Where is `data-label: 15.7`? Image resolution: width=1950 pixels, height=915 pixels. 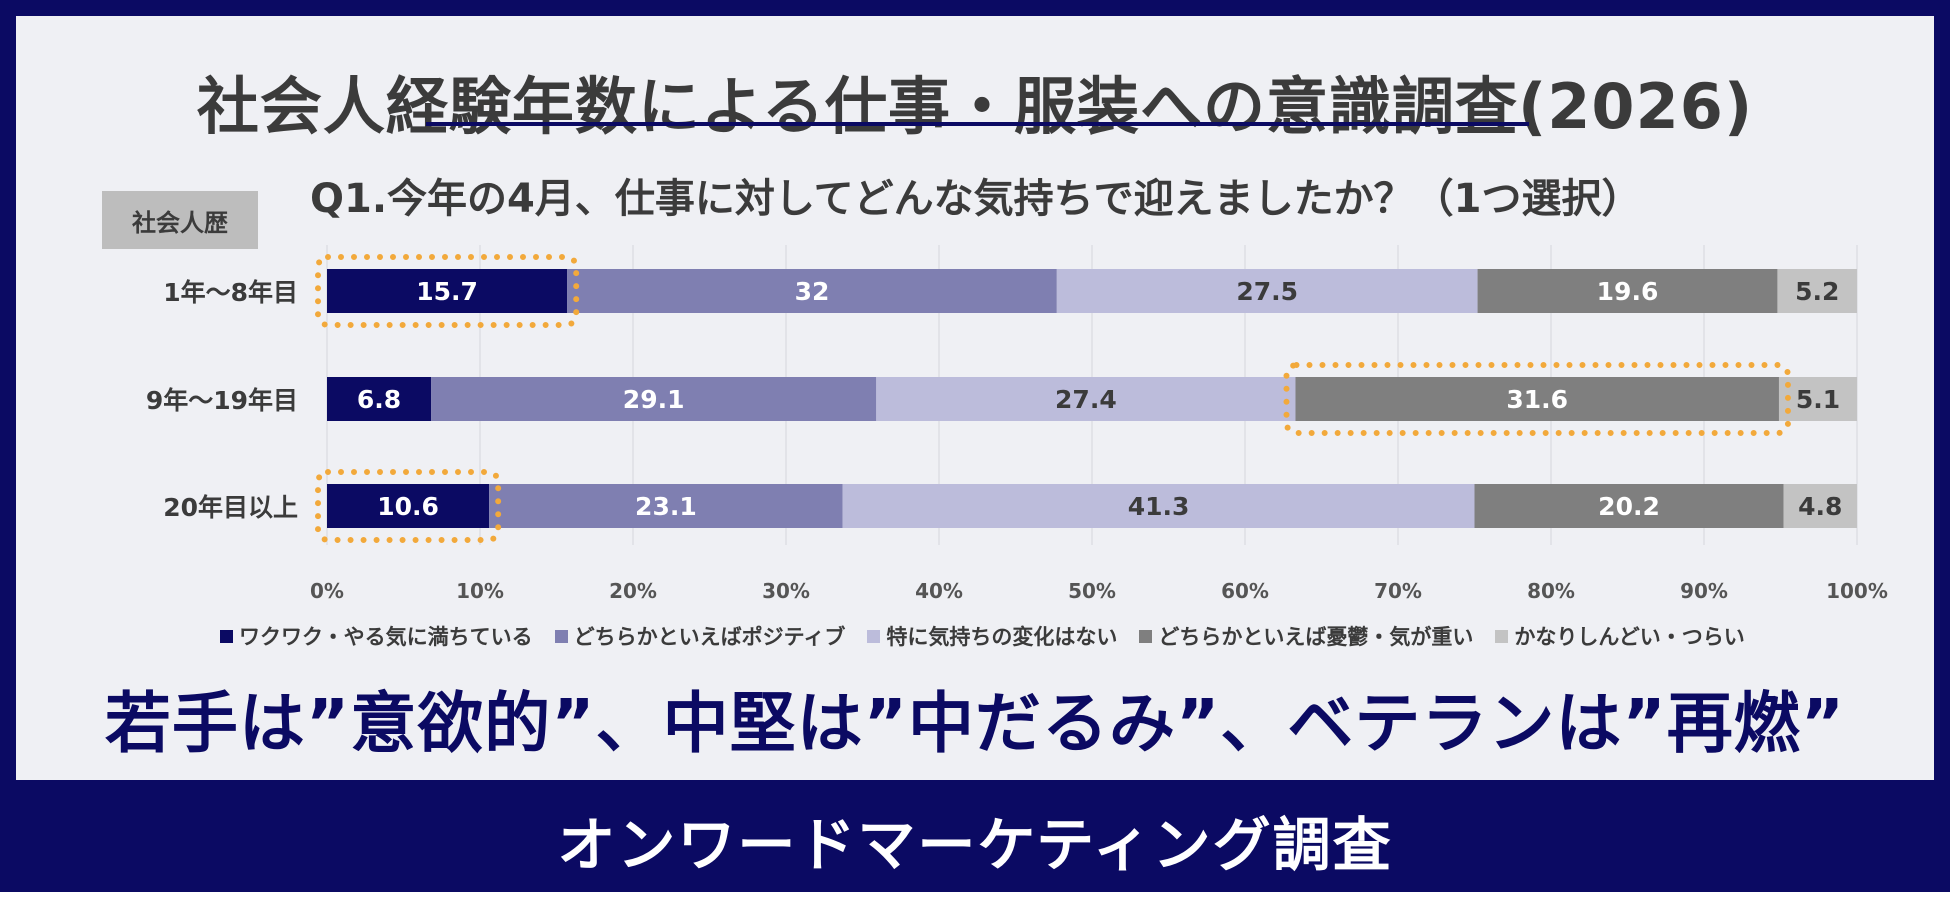
data-label: 15.7 is located at coordinates (447, 291).